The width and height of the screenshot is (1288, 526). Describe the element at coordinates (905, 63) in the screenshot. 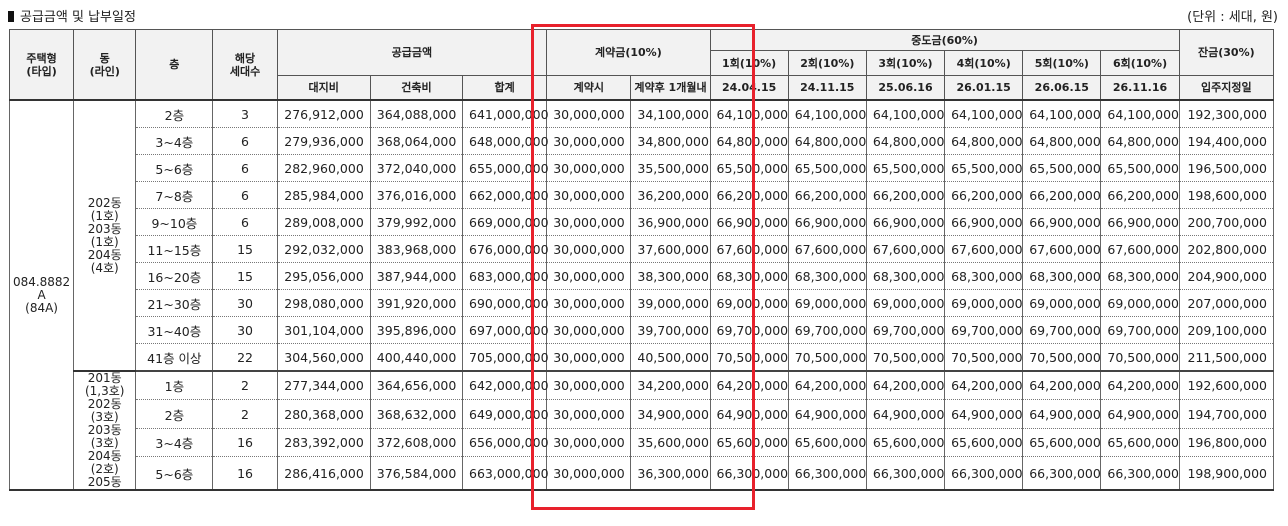

I see `middle-round-label: 3회(10%)` at that location.